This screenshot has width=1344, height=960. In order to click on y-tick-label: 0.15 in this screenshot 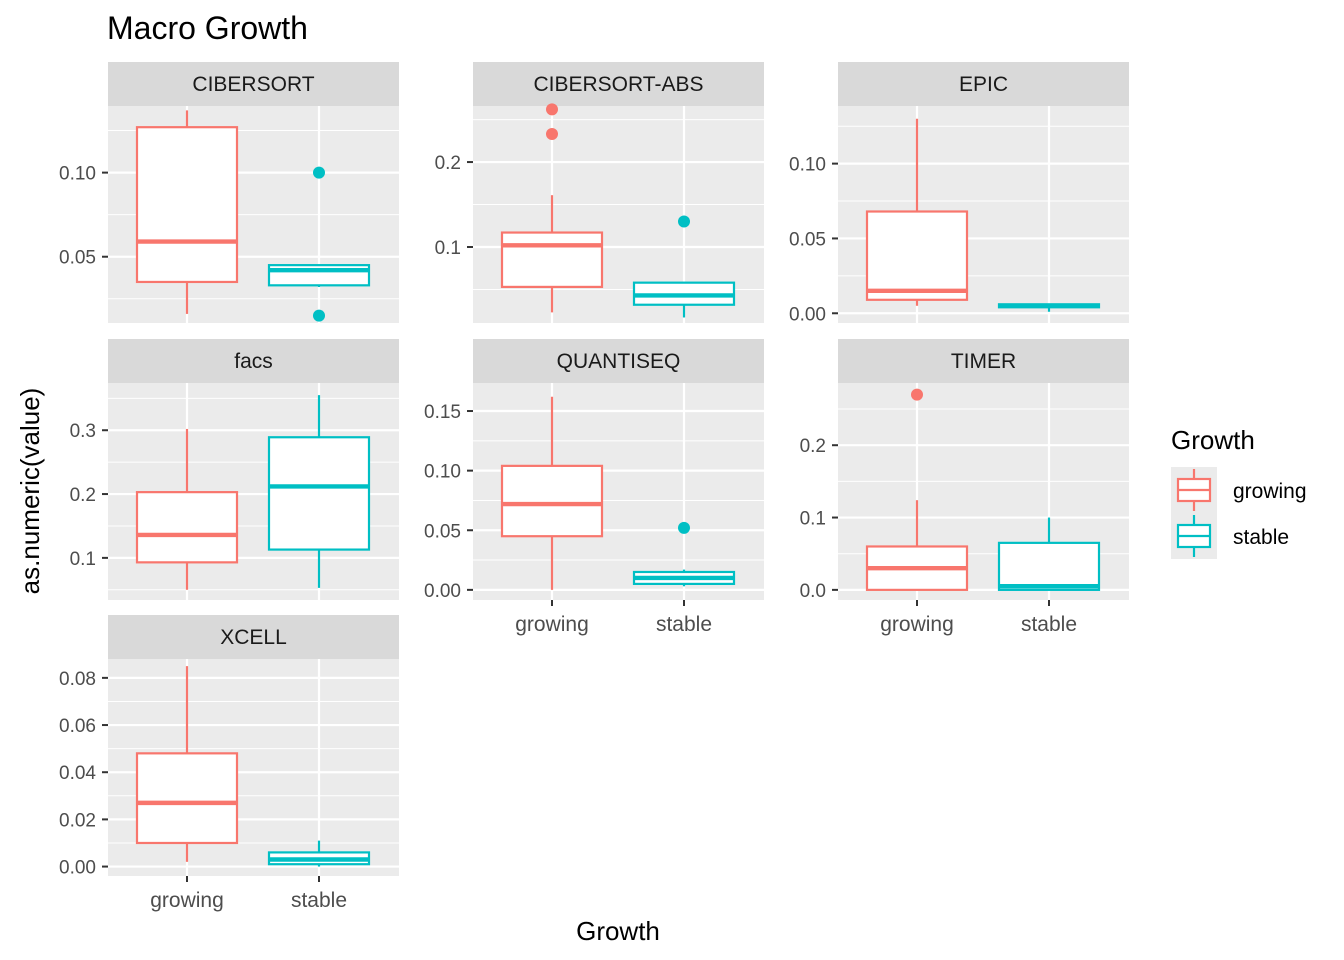, I will do `click(442, 412)`.